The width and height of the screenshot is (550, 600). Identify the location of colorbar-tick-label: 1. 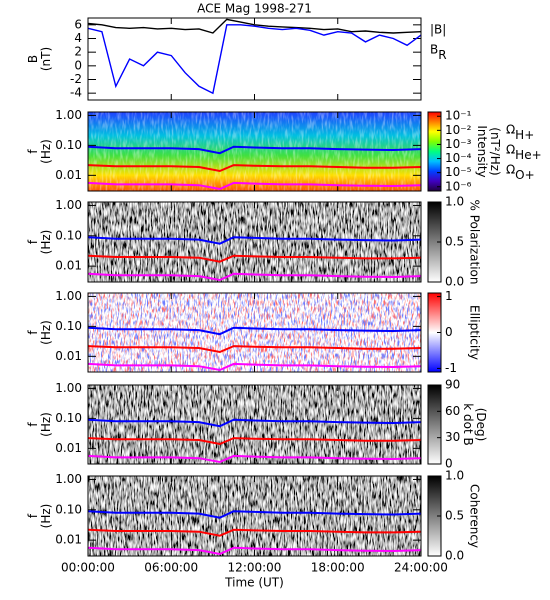
(449, 296).